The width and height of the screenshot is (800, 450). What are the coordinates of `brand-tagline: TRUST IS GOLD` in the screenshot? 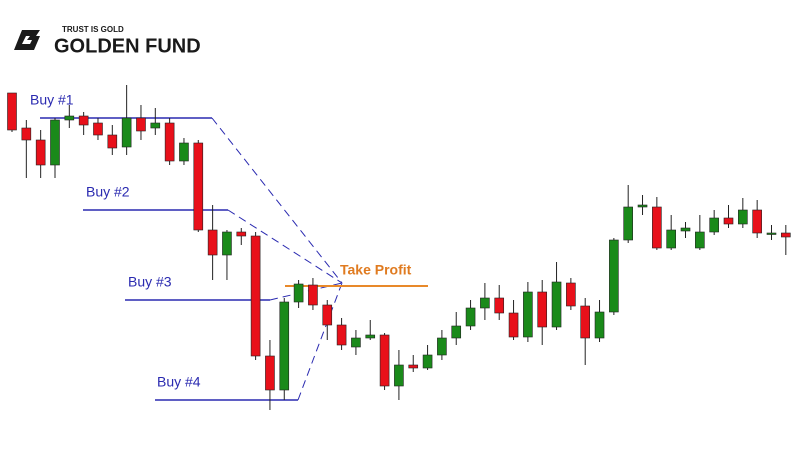 It's located at (93, 29).